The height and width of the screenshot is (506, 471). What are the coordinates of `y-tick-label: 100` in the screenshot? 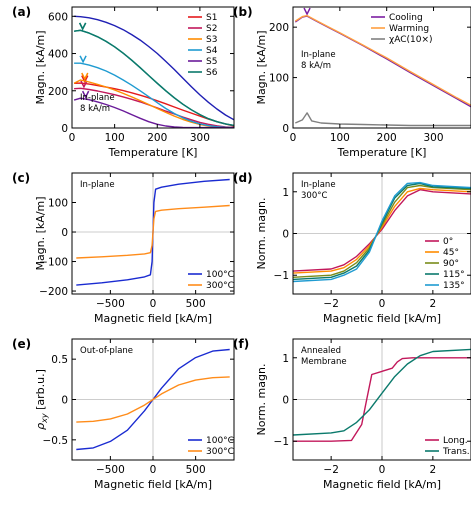 It's located at (279, 79).